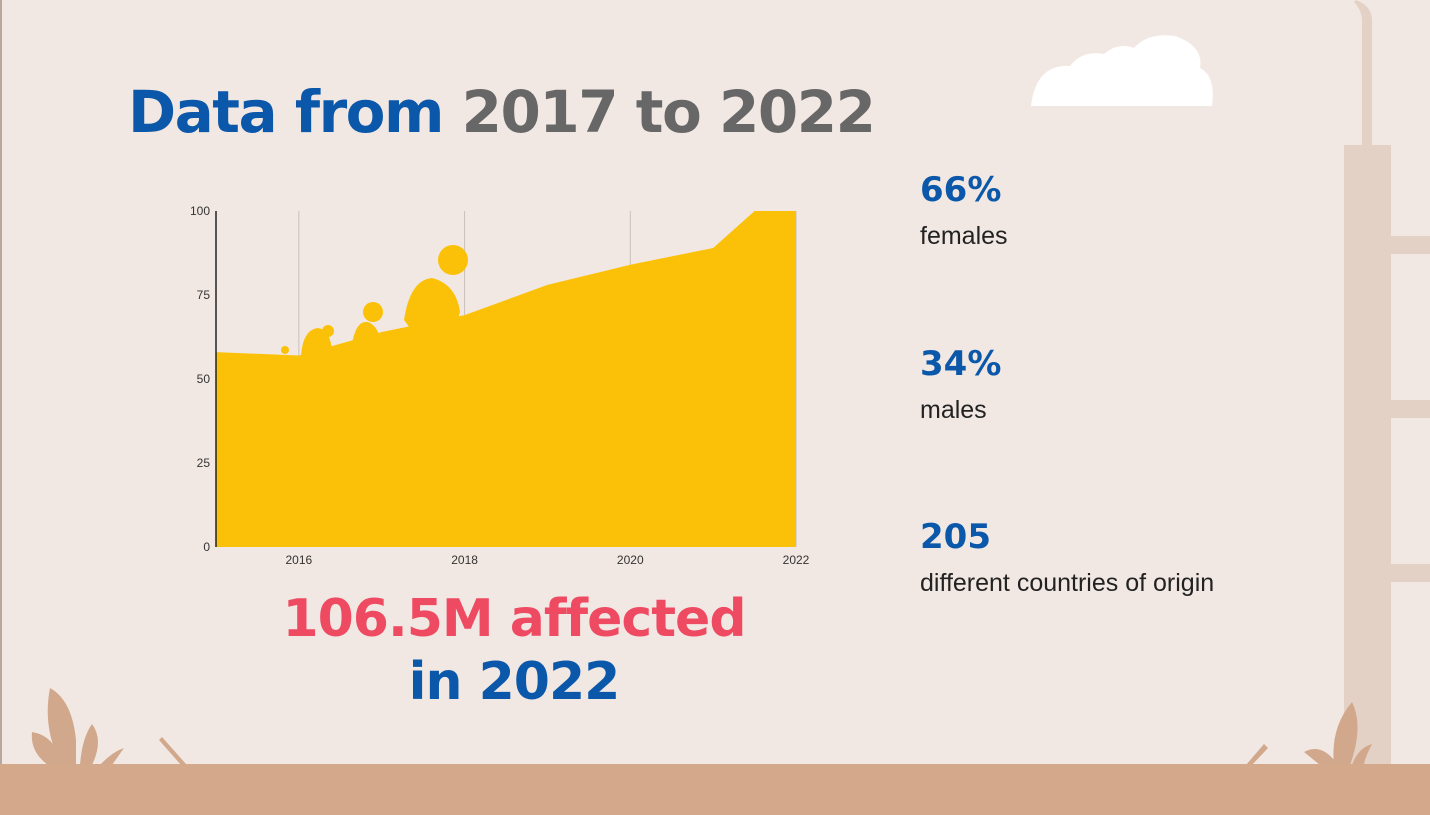  I want to click on plant-left-icon, so click(108, 726).